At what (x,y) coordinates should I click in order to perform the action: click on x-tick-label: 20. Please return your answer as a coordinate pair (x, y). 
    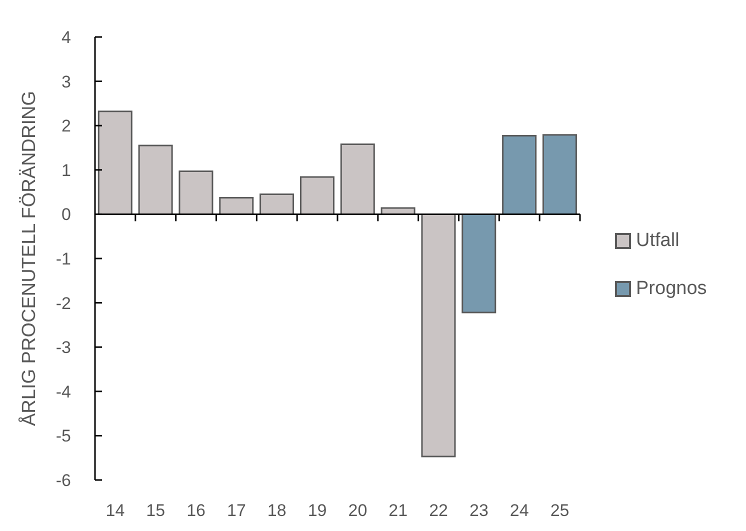
    Looking at the image, I should click on (358, 510).